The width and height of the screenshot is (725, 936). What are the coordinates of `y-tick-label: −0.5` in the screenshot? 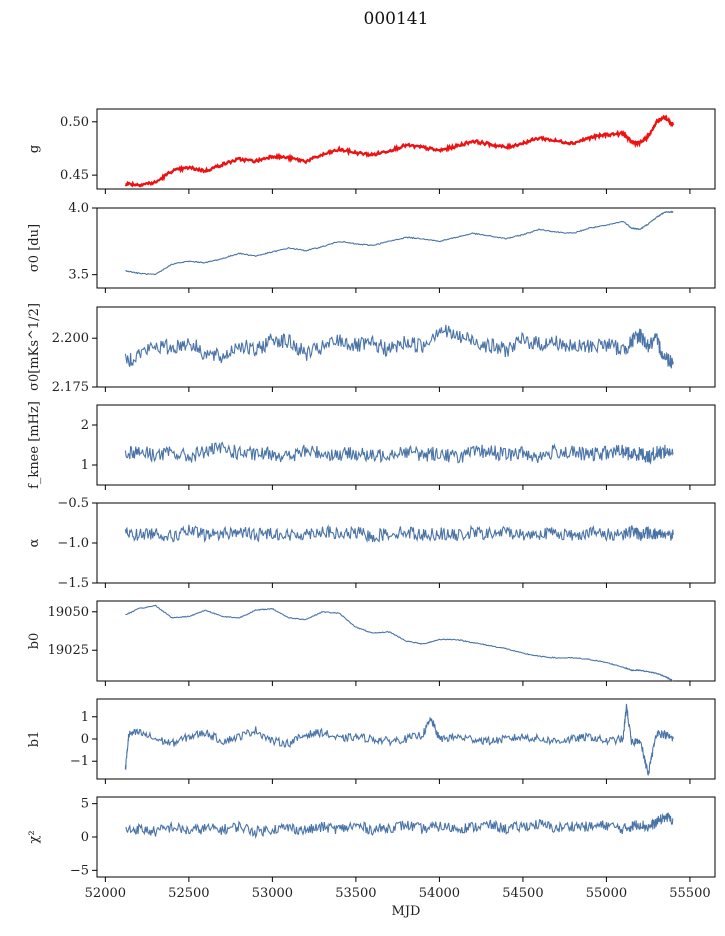 It's located at (73, 503).